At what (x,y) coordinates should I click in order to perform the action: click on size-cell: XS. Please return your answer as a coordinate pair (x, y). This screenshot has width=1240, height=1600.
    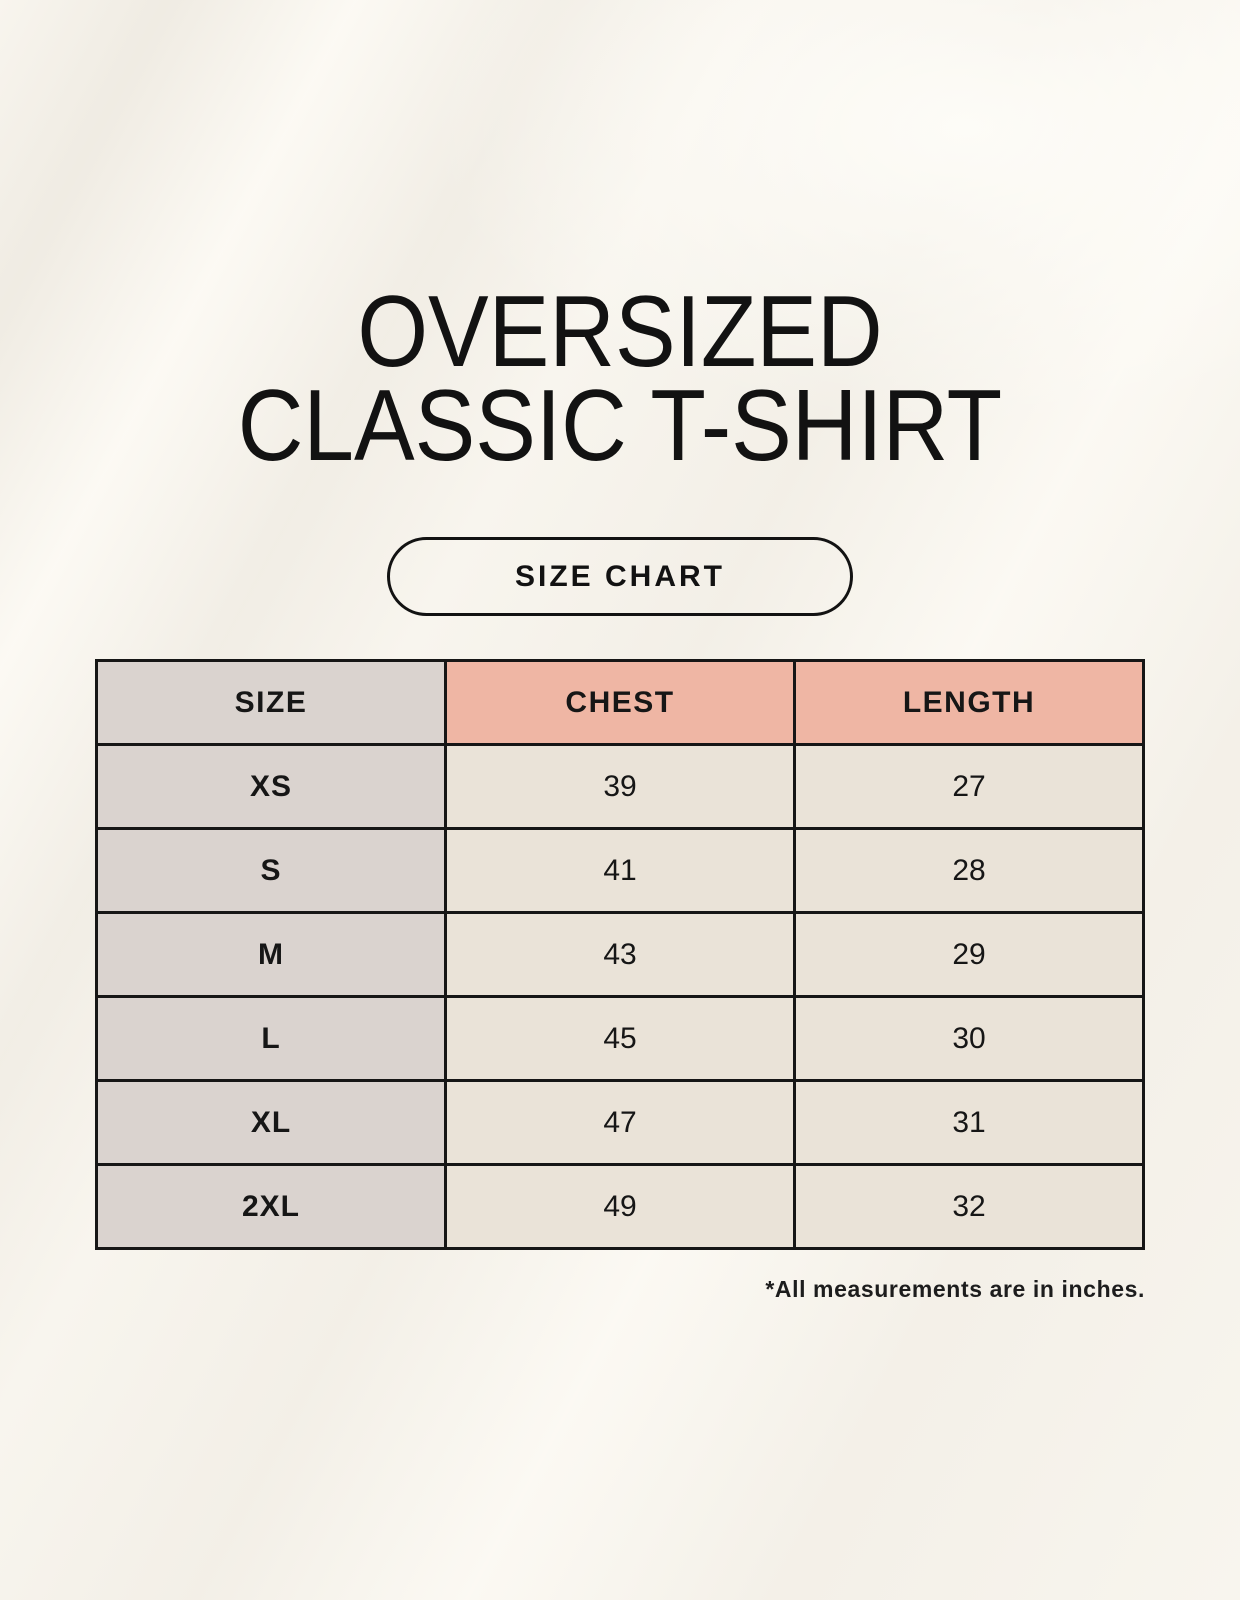
    Looking at the image, I should click on (271, 786).